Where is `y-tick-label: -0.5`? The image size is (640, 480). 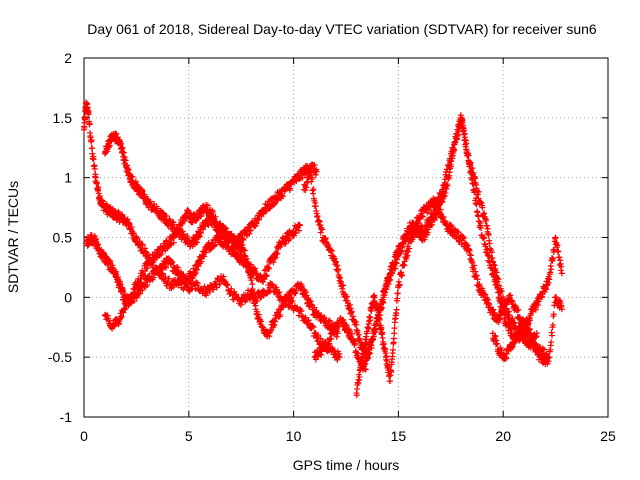 y-tick-label: -0.5 is located at coordinates (60, 357).